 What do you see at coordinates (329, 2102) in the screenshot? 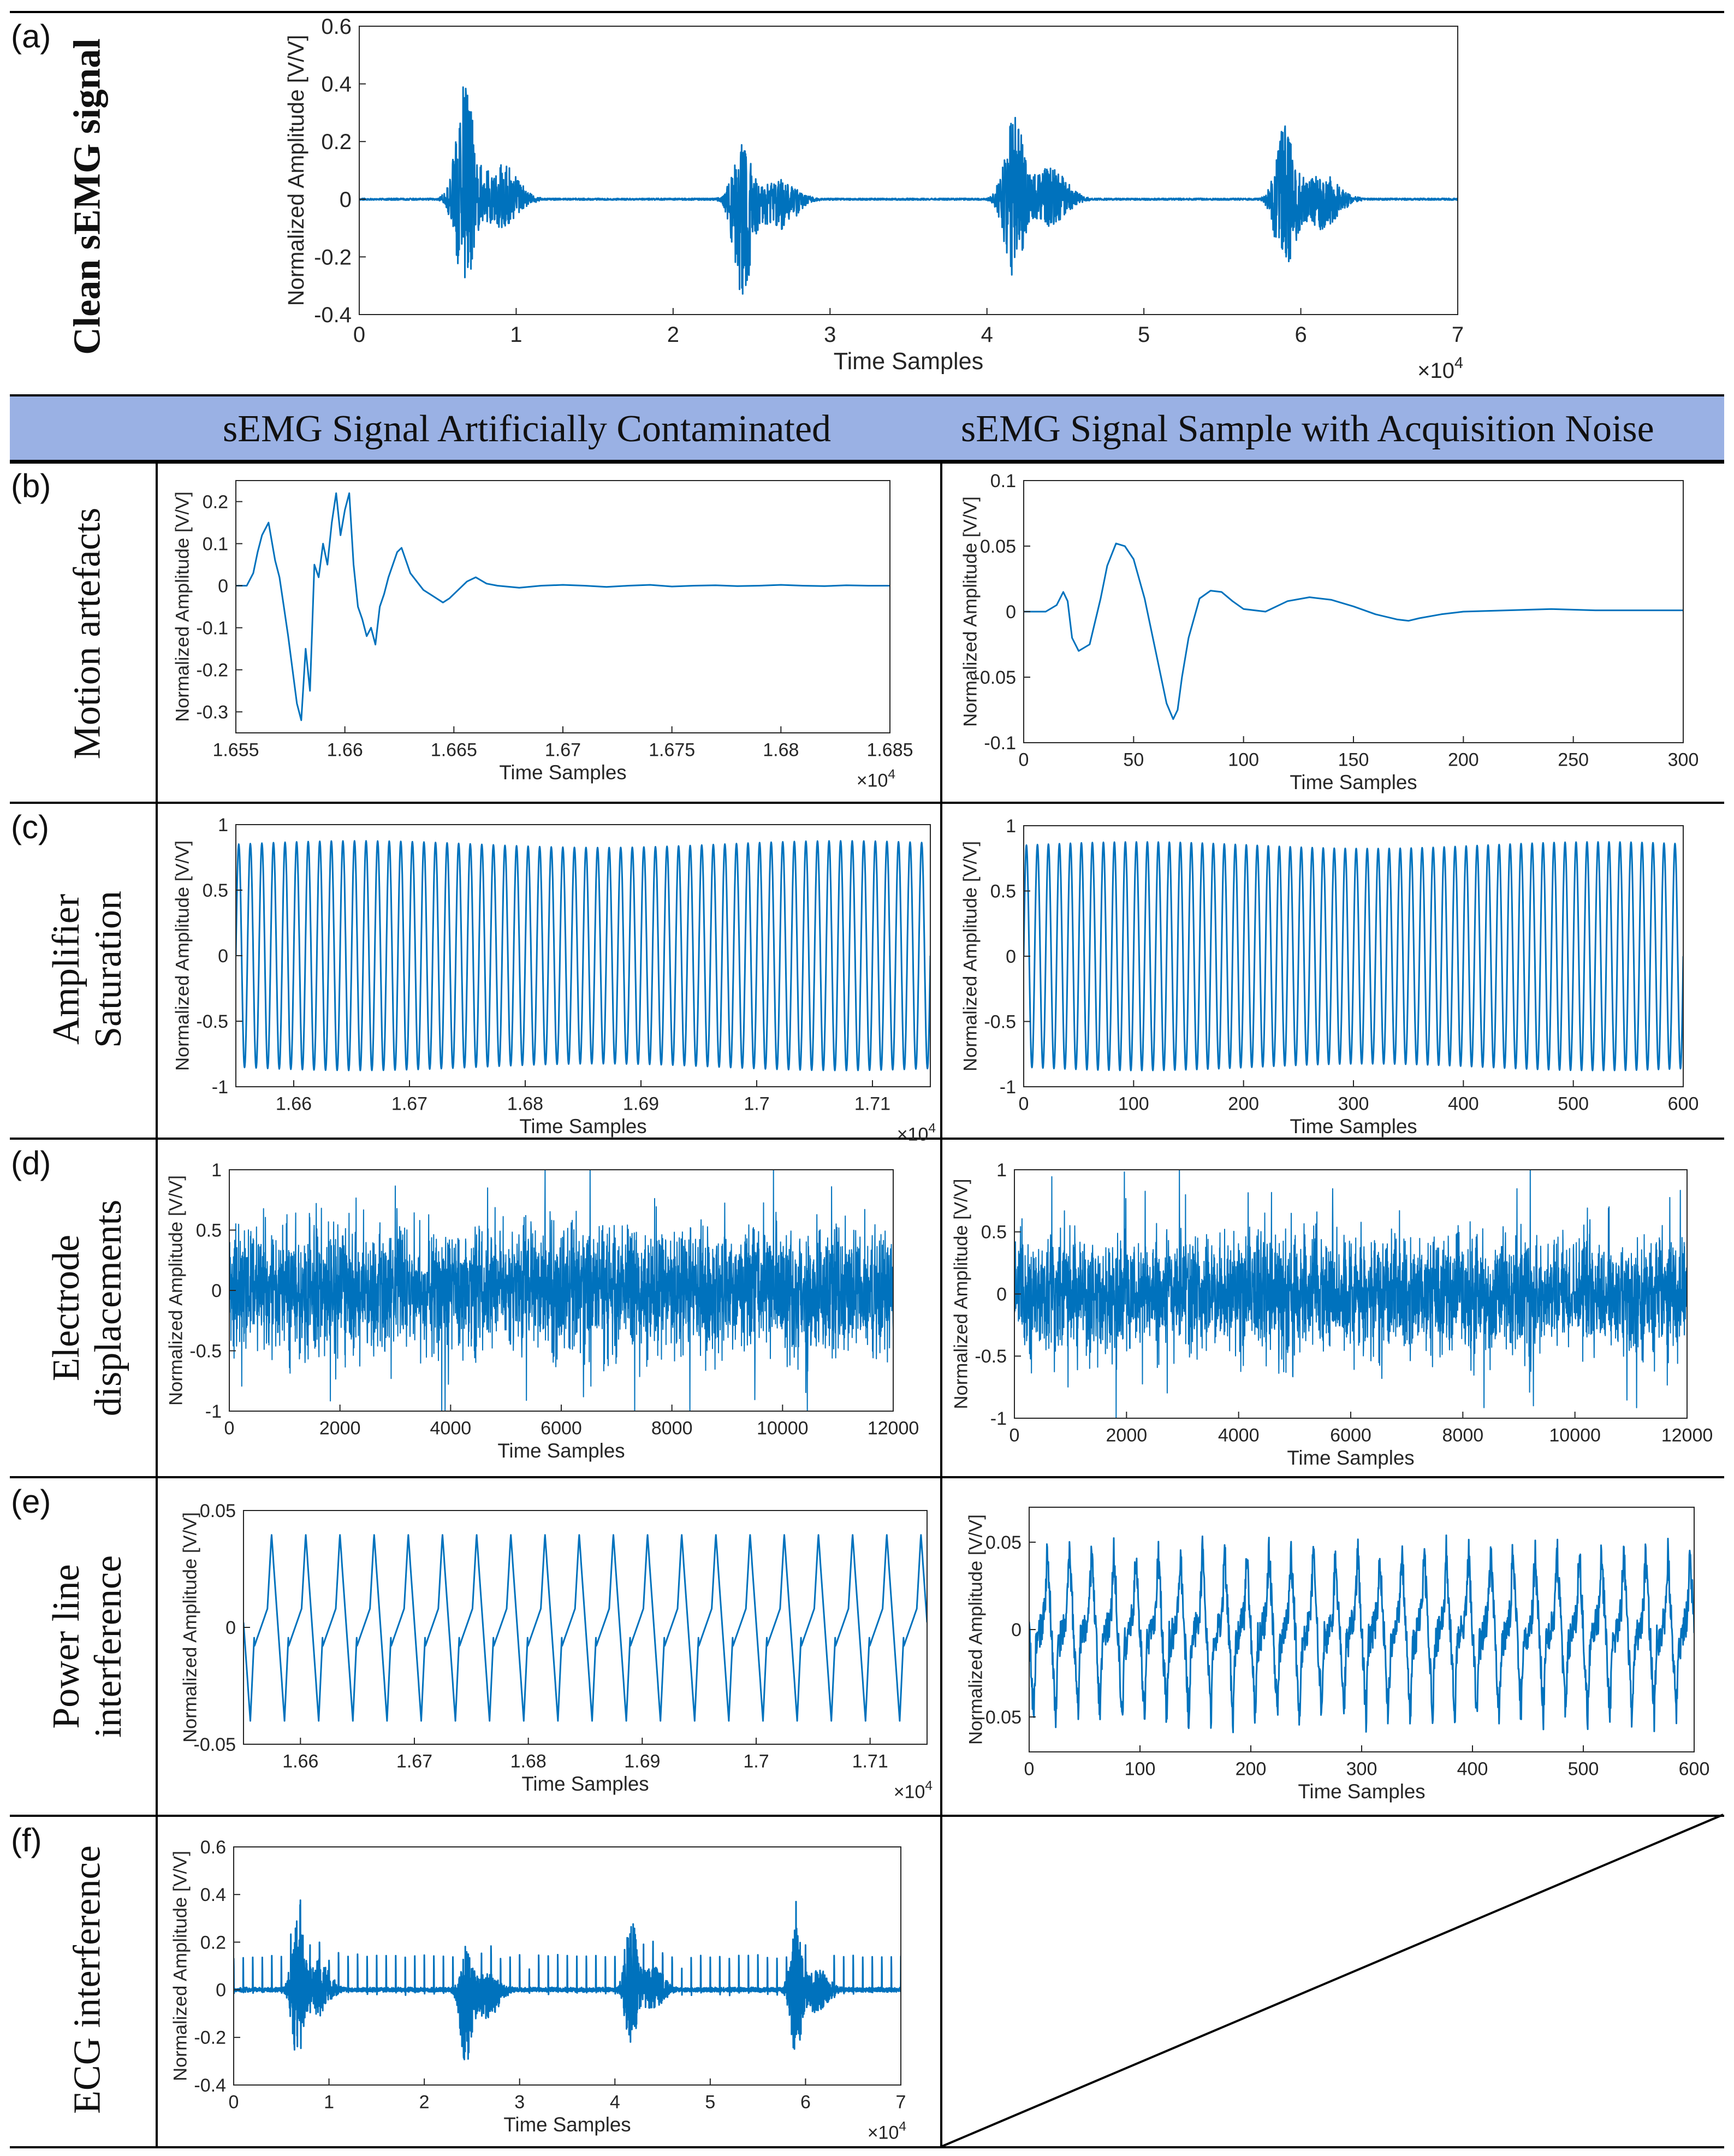
I see `x-tick-label: 1` at bounding box center [329, 2102].